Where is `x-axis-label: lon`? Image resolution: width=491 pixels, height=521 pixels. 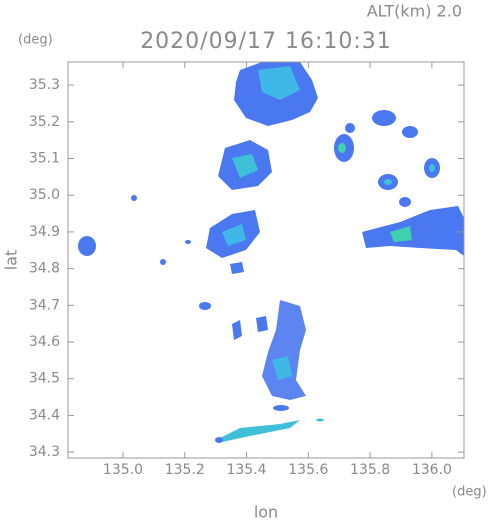 x-axis-label: lon is located at coordinates (266, 512).